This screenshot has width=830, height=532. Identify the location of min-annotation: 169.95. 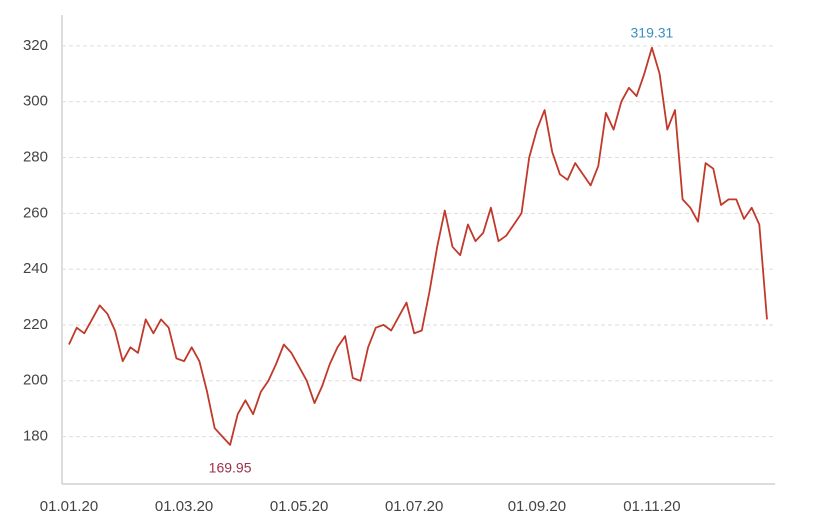
(230, 468).